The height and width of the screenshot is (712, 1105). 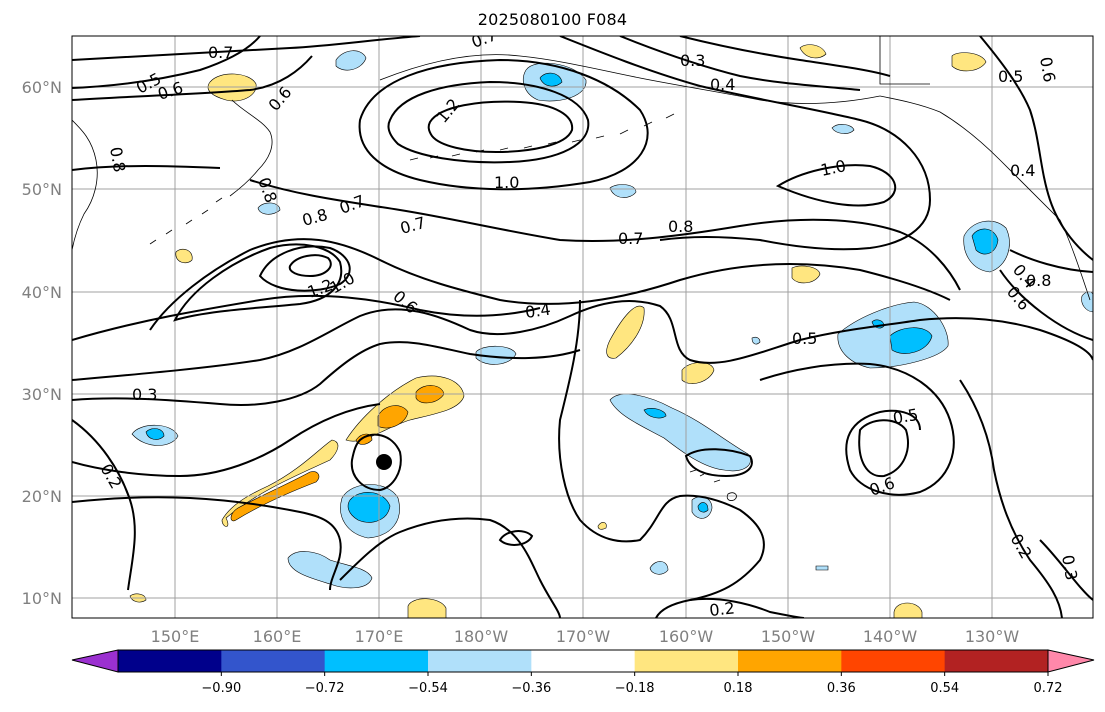 I want to click on contour-label: 0.6, so click(x=1047, y=69).